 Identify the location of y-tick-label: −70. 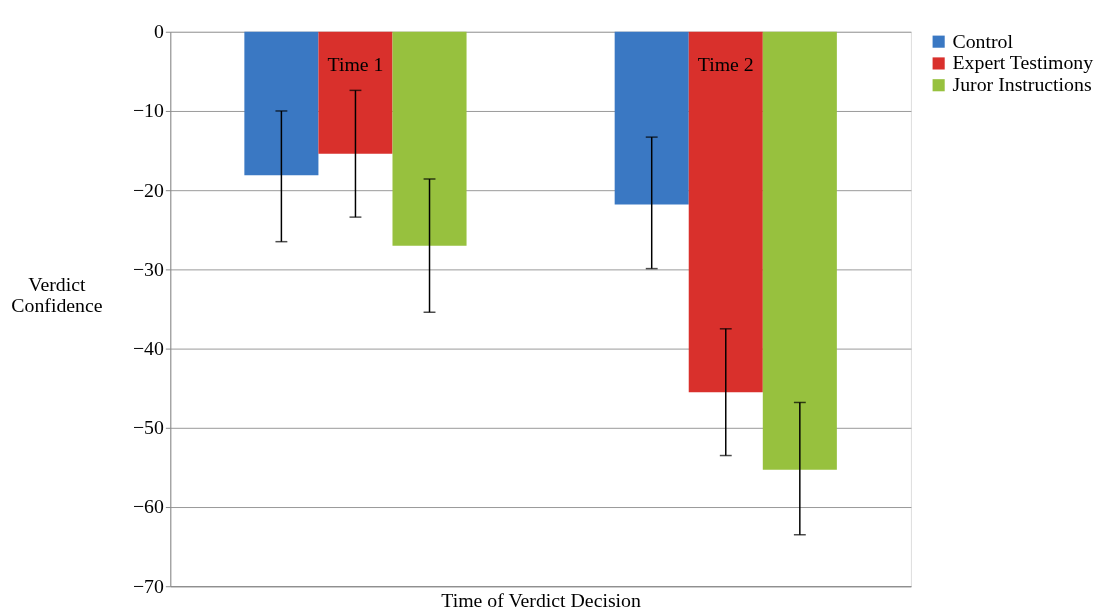
(148, 585).